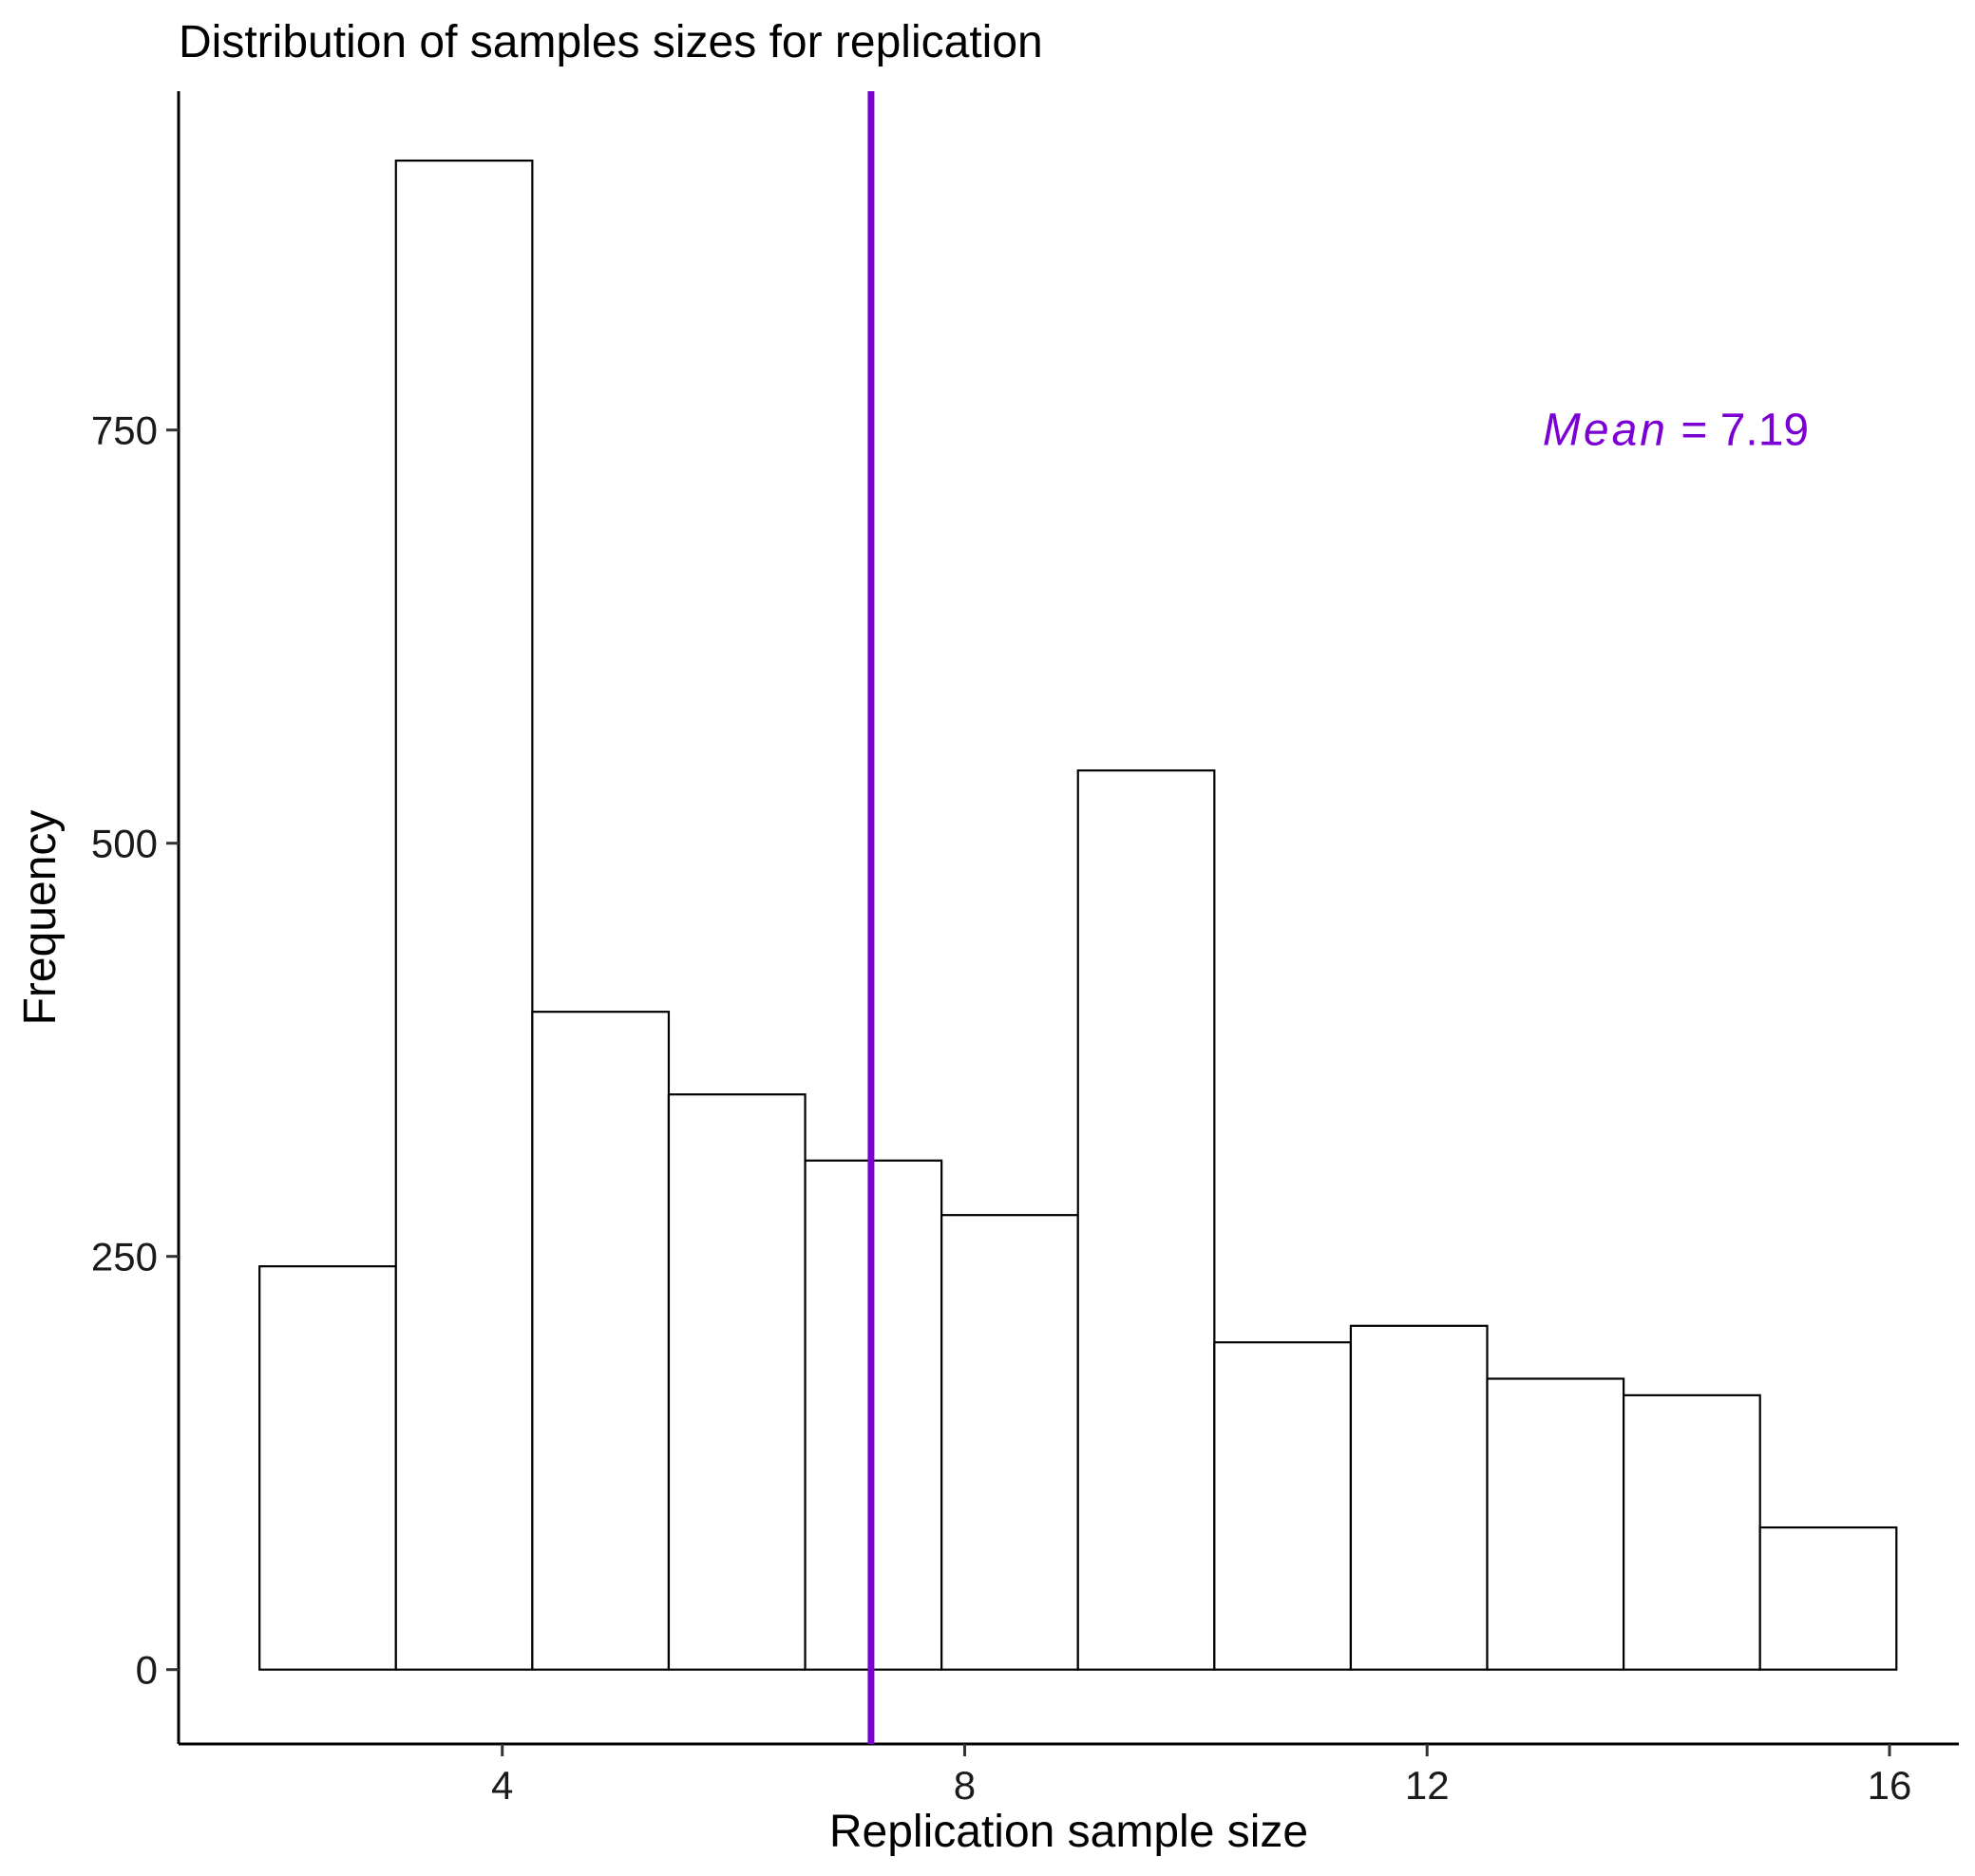 The height and width of the screenshot is (1876, 1975). What do you see at coordinates (502, 1785) in the screenshot?
I see `x-tick-label-4: 4` at bounding box center [502, 1785].